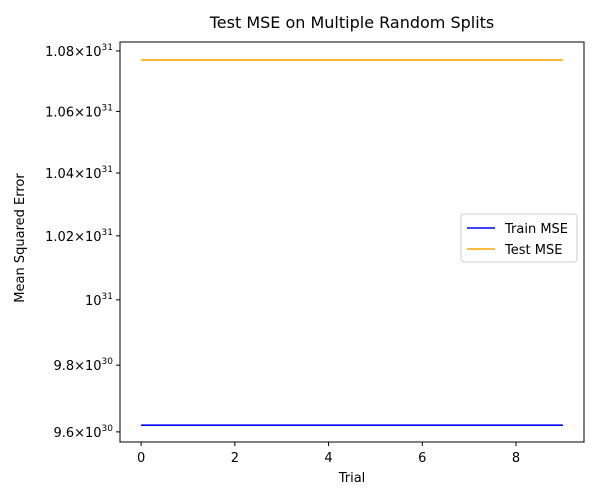 The width and height of the screenshot is (600, 500). Describe the element at coordinates (79, 173) in the screenshot. I see `y-tick-label: 1.04×1031` at that location.